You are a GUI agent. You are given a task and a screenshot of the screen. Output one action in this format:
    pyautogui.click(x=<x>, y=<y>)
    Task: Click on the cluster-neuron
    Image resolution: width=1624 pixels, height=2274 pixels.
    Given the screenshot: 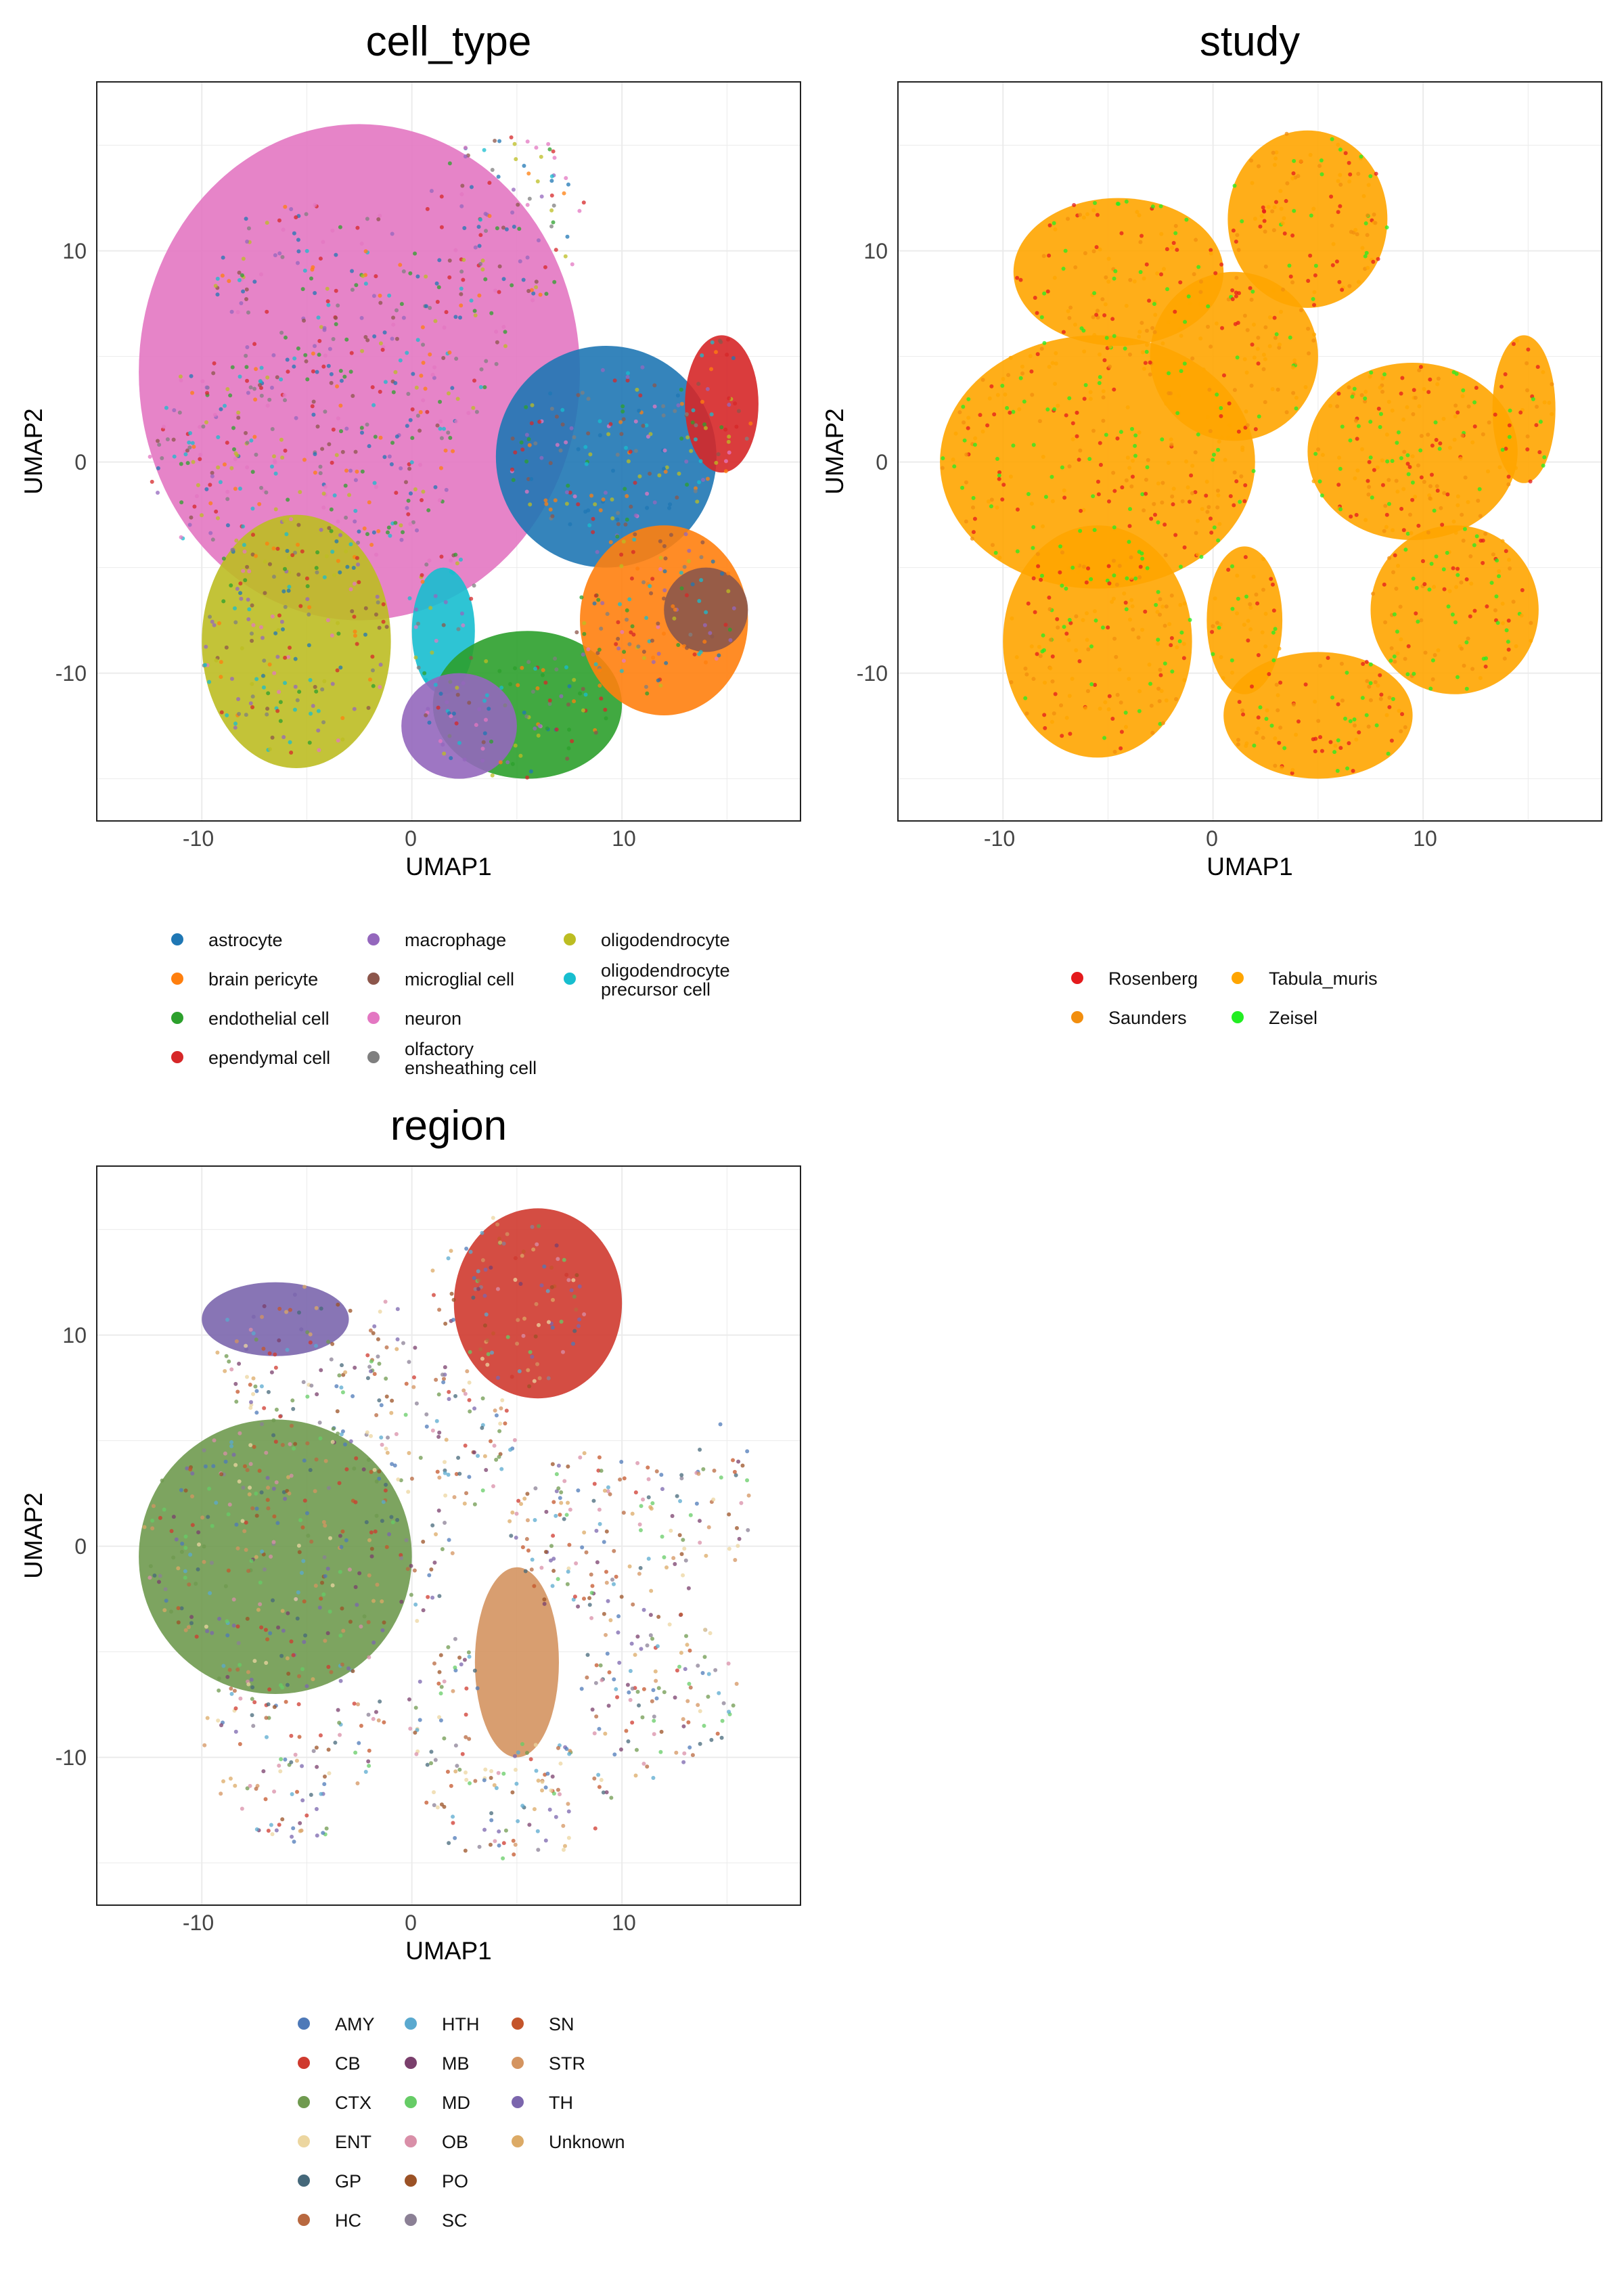 What is the action you would take?
    pyautogui.click(x=360, y=372)
    